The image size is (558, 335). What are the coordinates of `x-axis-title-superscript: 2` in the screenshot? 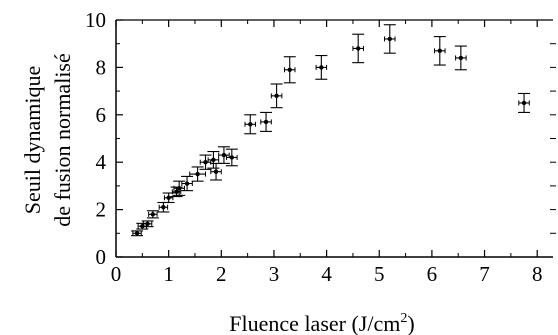 It's located at (403, 318).